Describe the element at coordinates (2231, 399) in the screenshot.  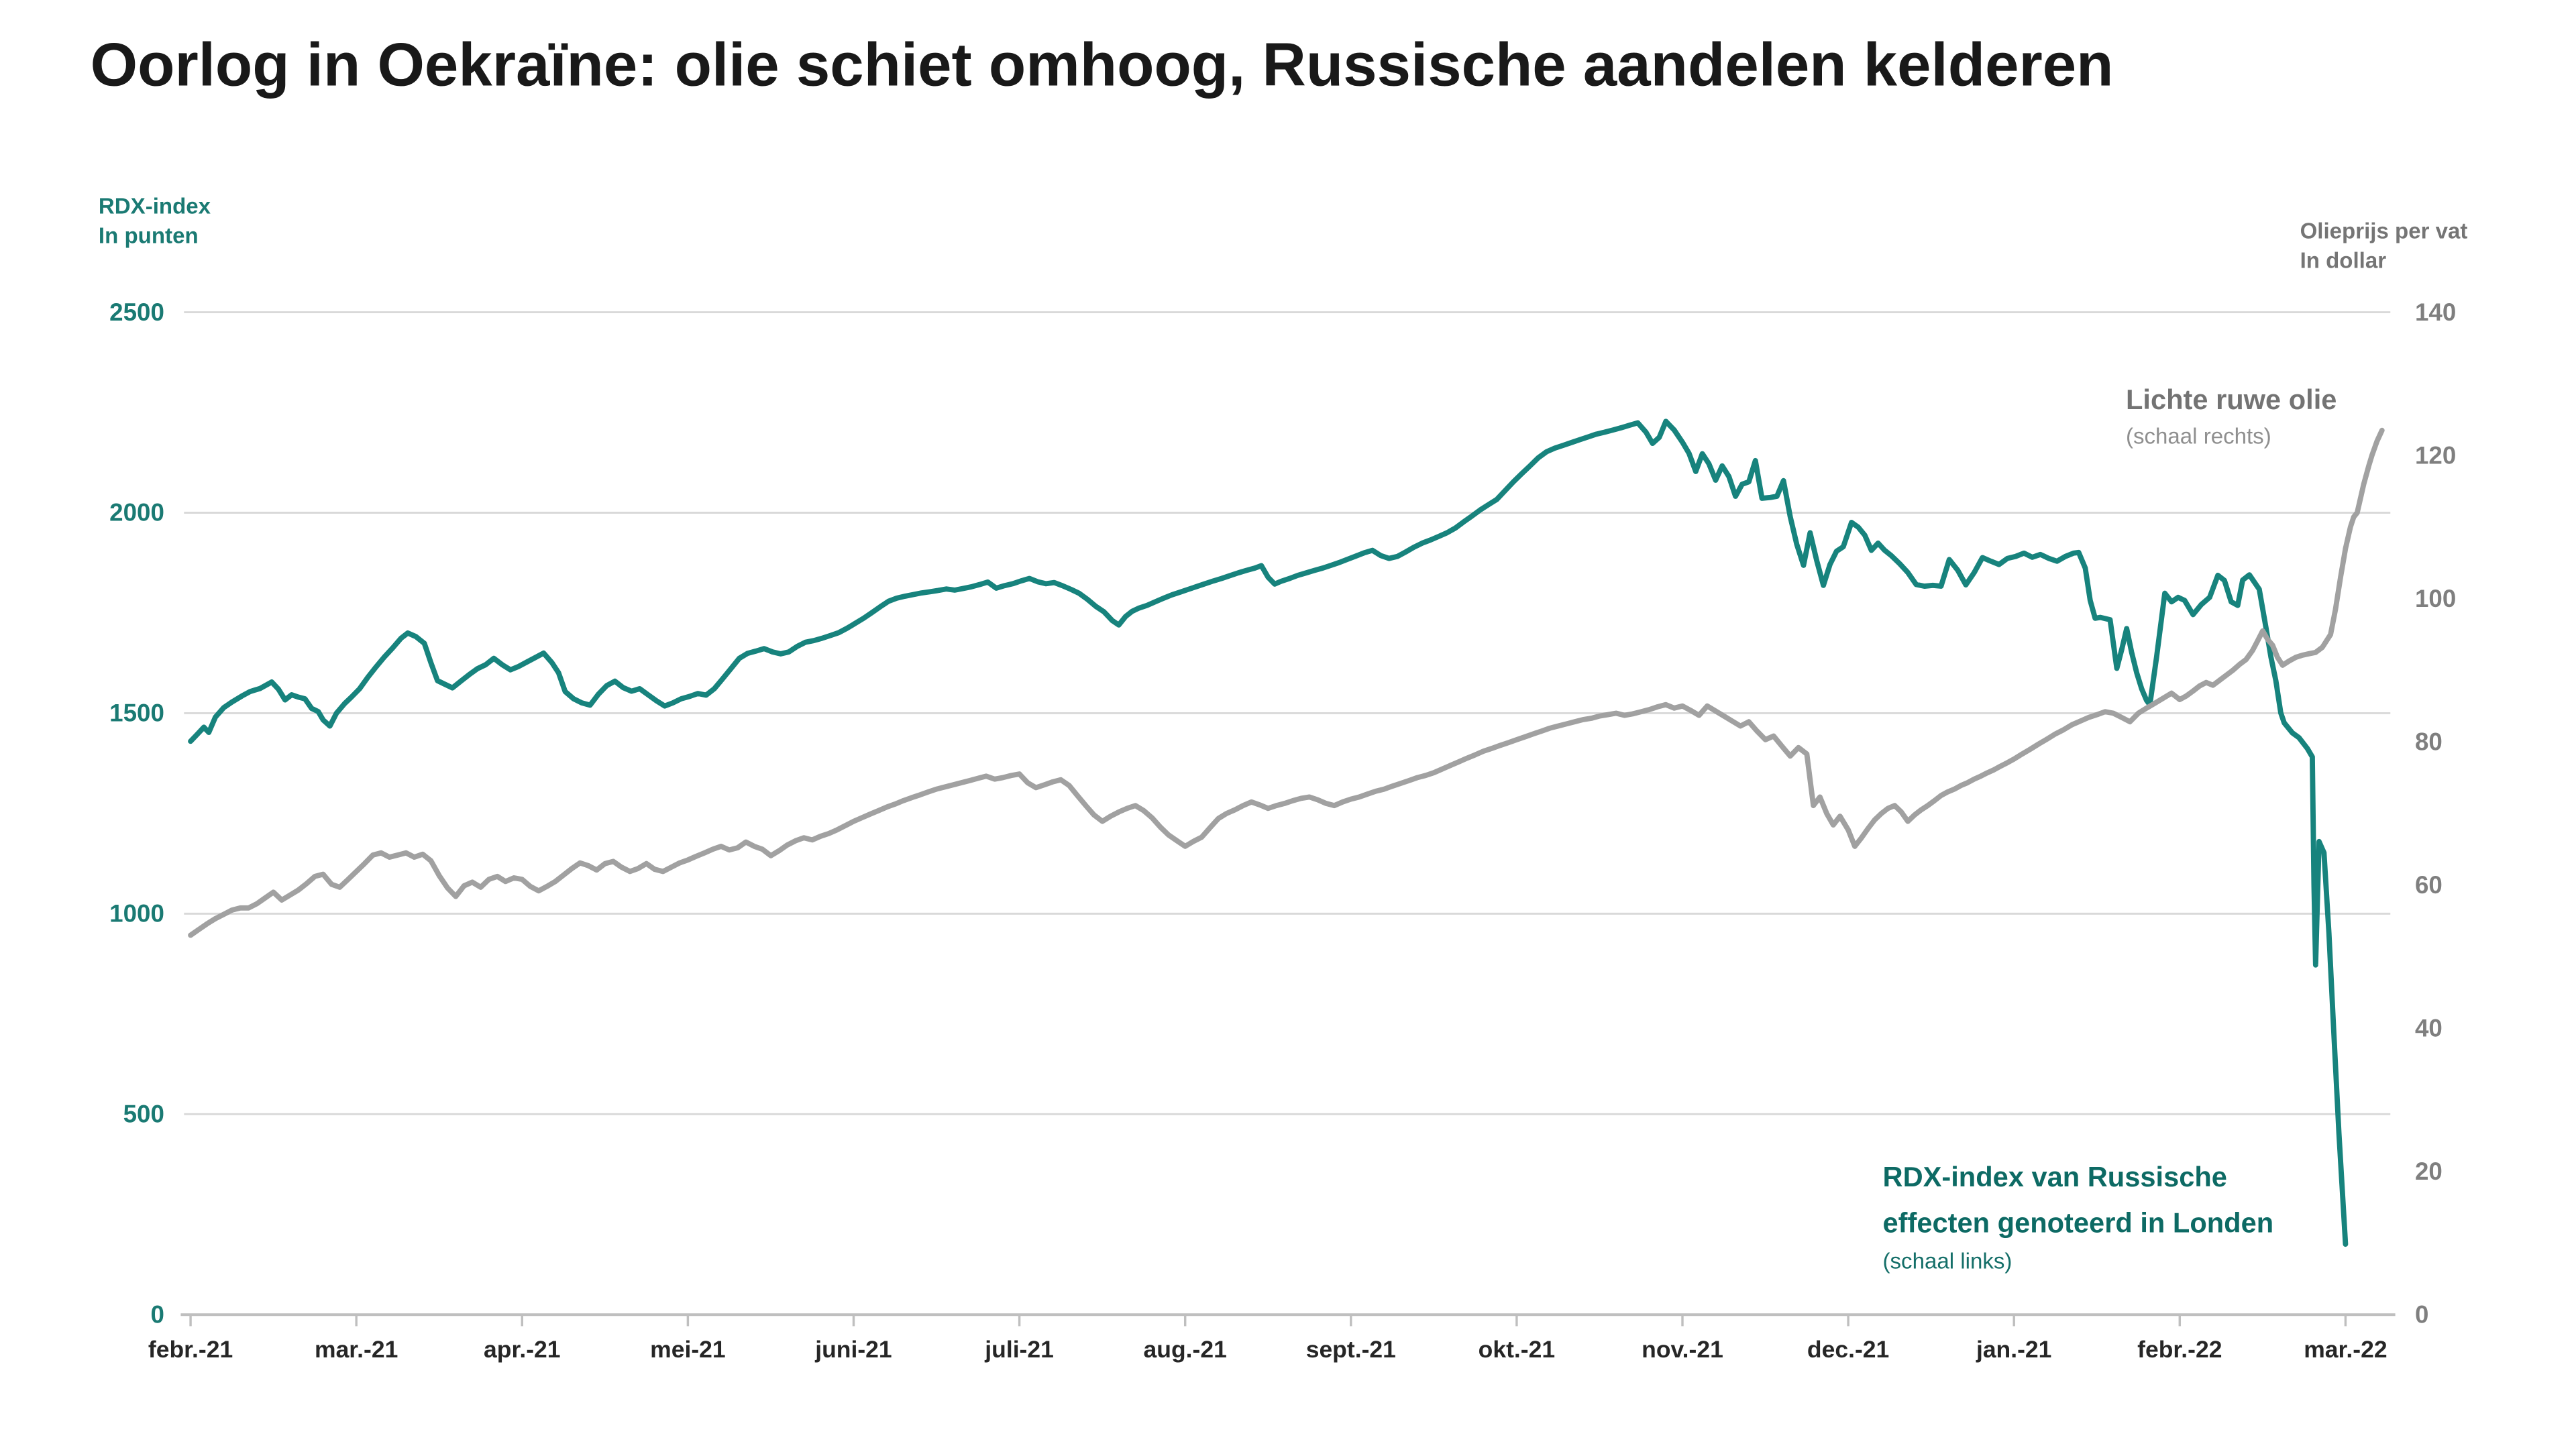
I see `oil-legend-title: Lichte ruwe olie` at that location.